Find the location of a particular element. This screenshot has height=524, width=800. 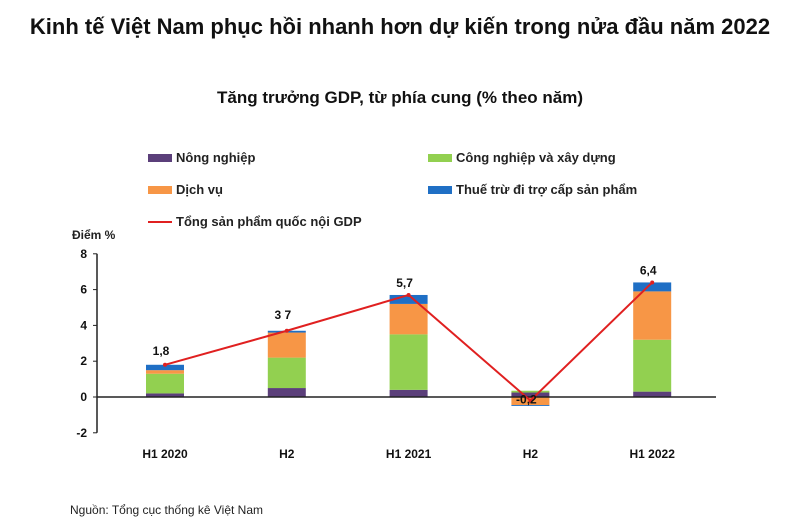

legend-tax: Thuế trừ đi trợ cấp sản phẩm is located at coordinates (532, 189).